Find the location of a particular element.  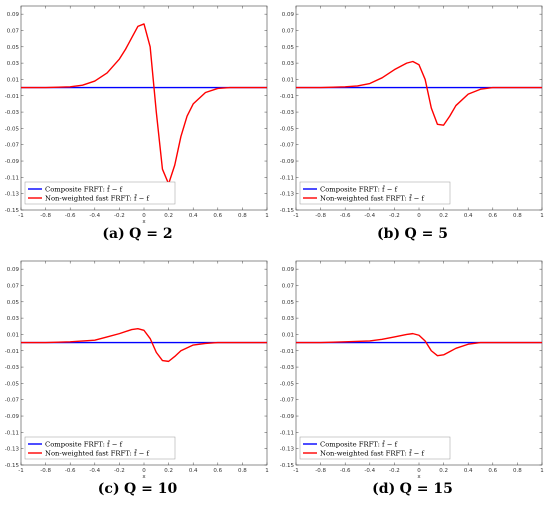

caption-d: (d) Q = 15 is located at coordinates (412, 489).